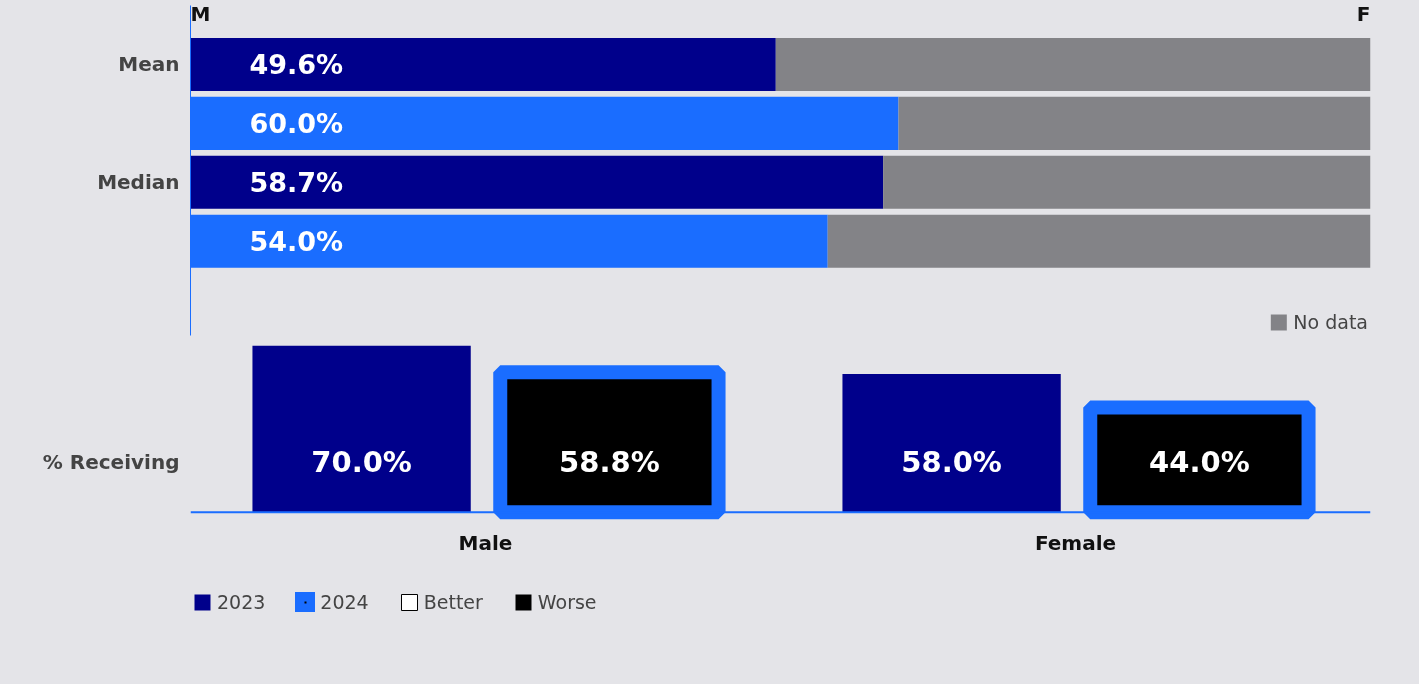 The image size is (1419, 684). Describe the element at coordinates (453, 602) in the screenshot. I see `legend-label: Better` at that location.